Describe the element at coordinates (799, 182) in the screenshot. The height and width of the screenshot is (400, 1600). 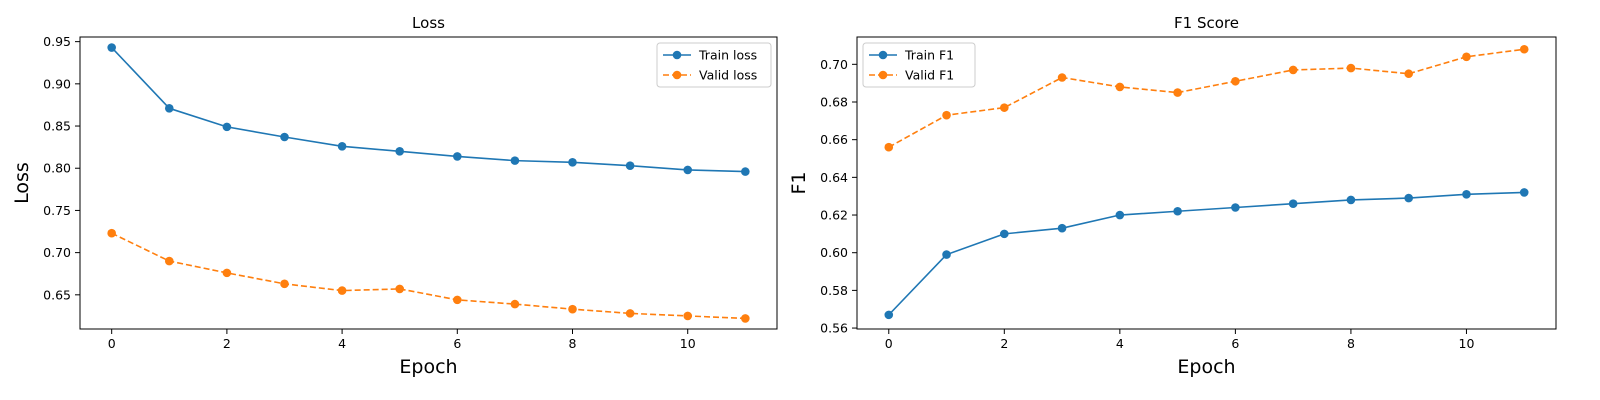
I see `y-axis-label: F1` at that location.